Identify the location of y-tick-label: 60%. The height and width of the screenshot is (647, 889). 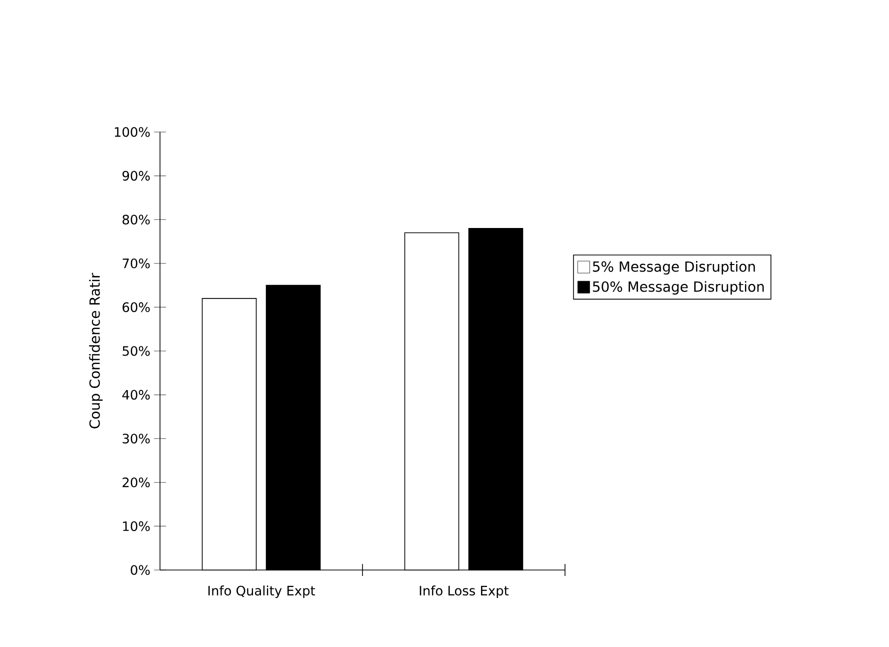
(136, 307).